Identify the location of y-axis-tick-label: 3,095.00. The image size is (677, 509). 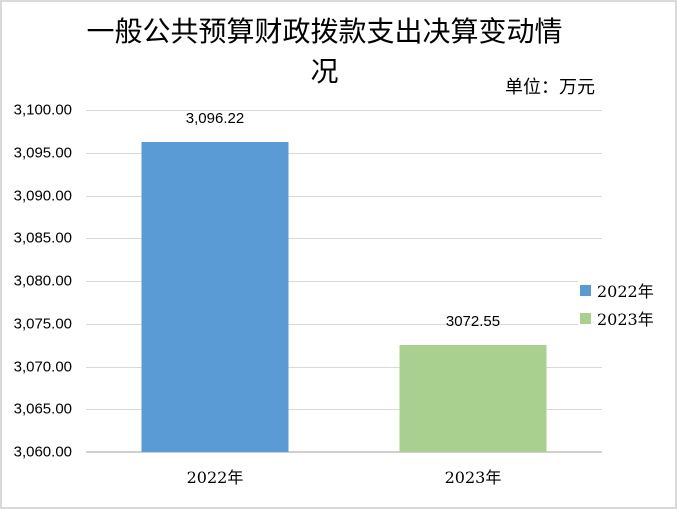
(42, 153).